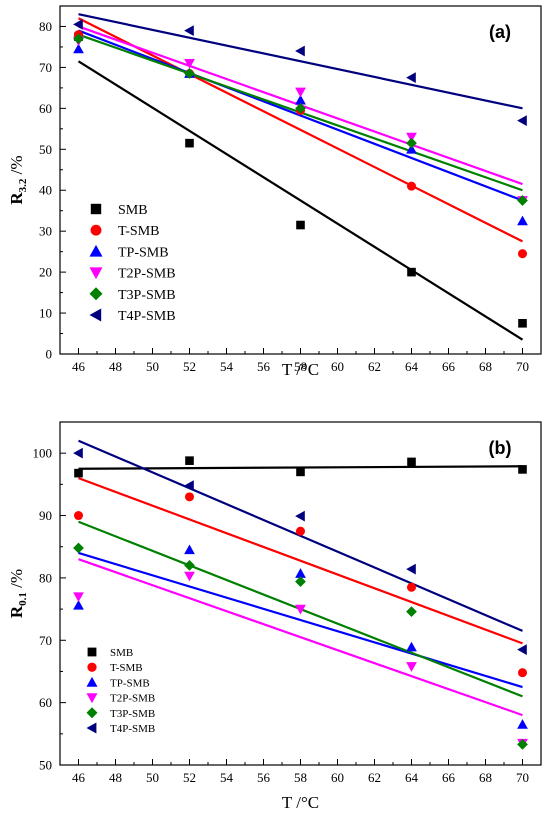 This screenshot has width=550, height=821. What do you see at coordinates (43, 453) in the screenshot?
I see `y-tick-label: 100` at bounding box center [43, 453].